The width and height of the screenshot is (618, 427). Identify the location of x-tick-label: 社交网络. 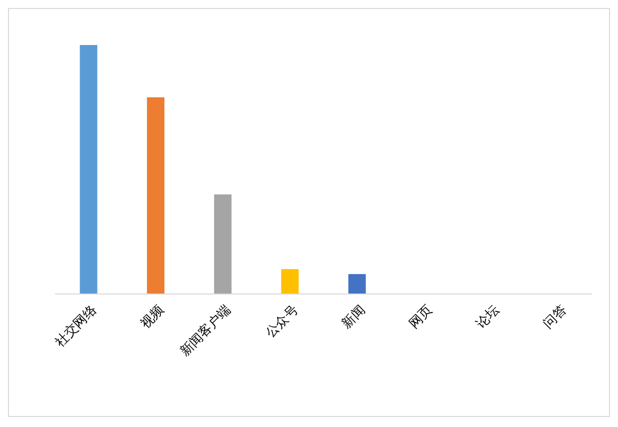
(76, 326).